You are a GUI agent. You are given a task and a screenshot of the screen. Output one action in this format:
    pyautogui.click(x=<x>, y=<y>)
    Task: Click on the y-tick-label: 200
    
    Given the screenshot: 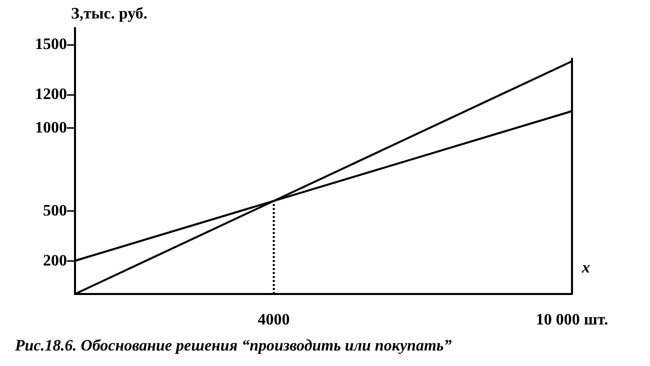 What is the action you would take?
    pyautogui.click(x=55, y=261)
    